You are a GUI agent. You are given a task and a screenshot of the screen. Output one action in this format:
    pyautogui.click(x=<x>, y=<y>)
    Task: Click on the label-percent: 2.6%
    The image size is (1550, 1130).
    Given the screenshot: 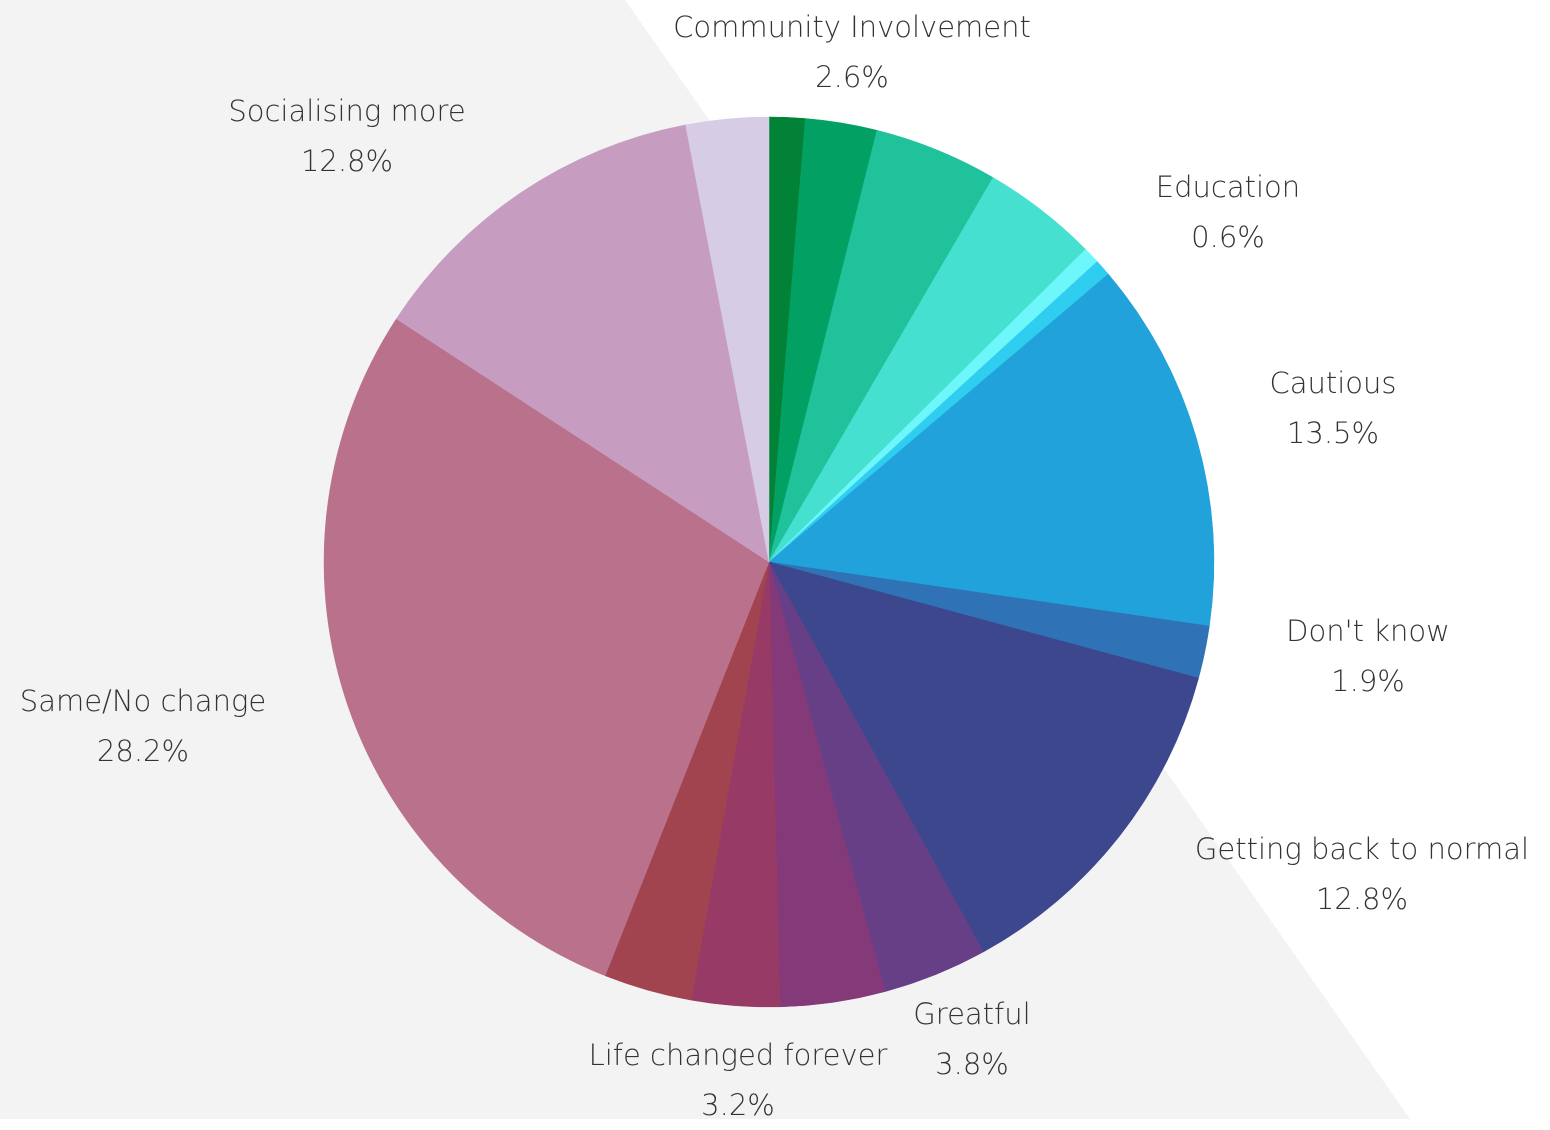 What is the action you would take?
    pyautogui.click(x=852, y=77)
    